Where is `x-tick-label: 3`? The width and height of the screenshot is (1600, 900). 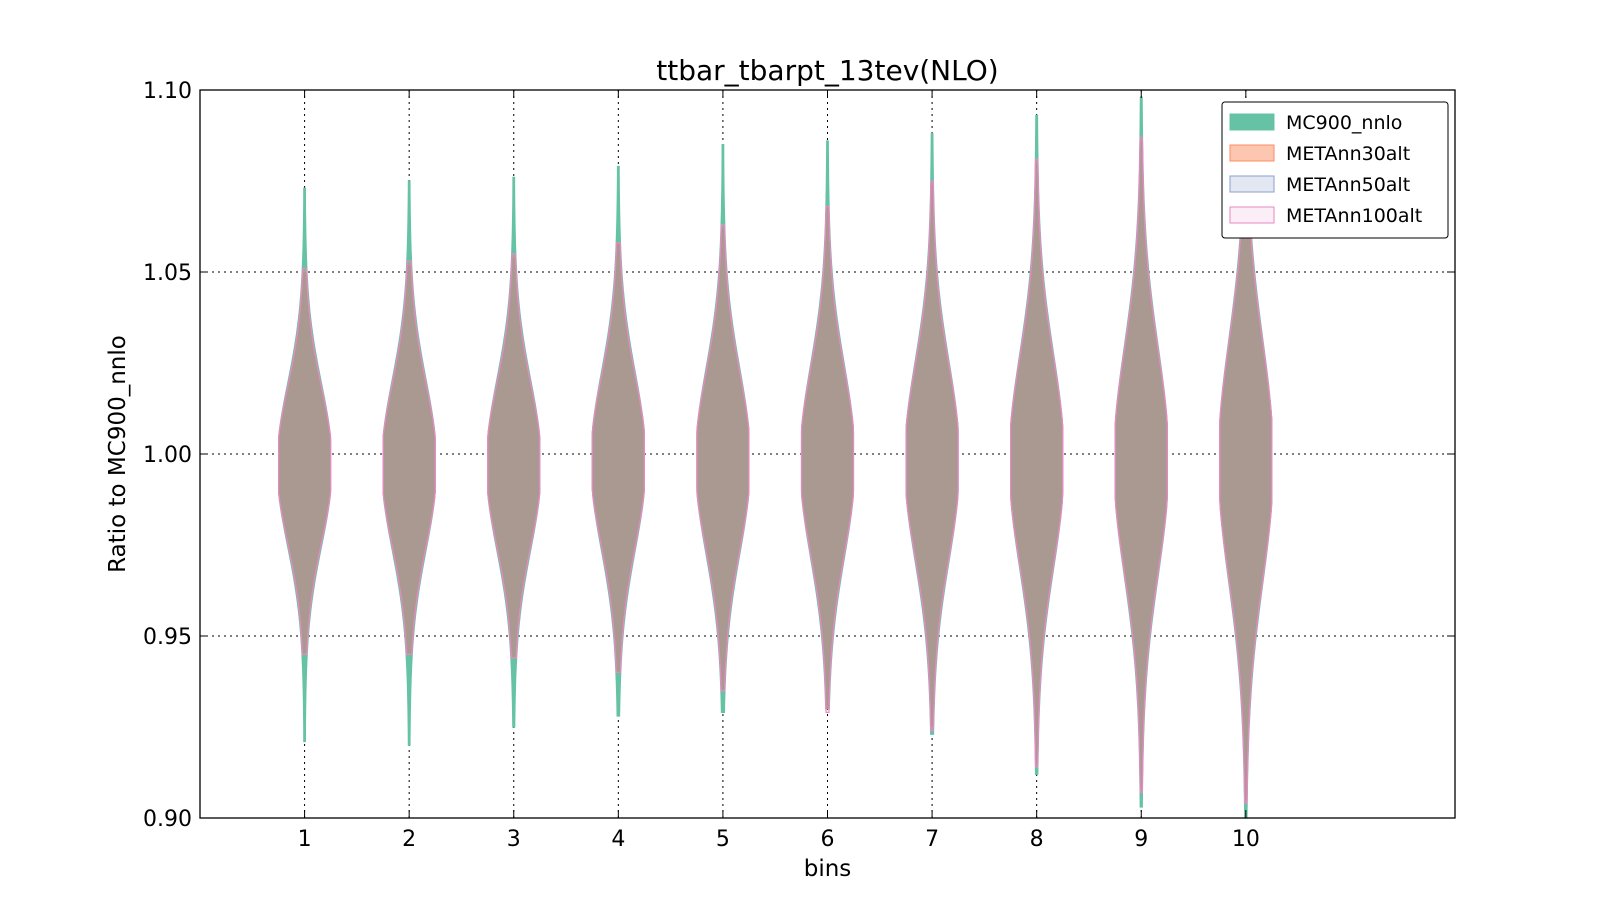 x-tick-label: 3 is located at coordinates (514, 839).